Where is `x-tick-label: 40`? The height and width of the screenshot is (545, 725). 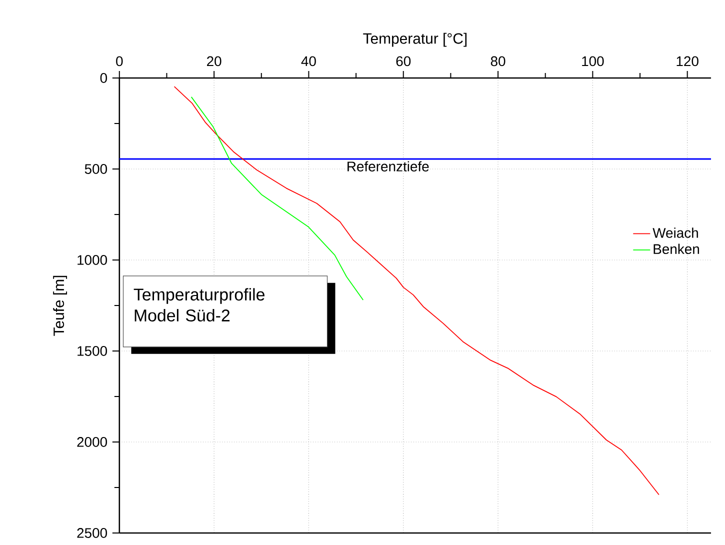 x-tick-label: 40 is located at coordinates (308, 61).